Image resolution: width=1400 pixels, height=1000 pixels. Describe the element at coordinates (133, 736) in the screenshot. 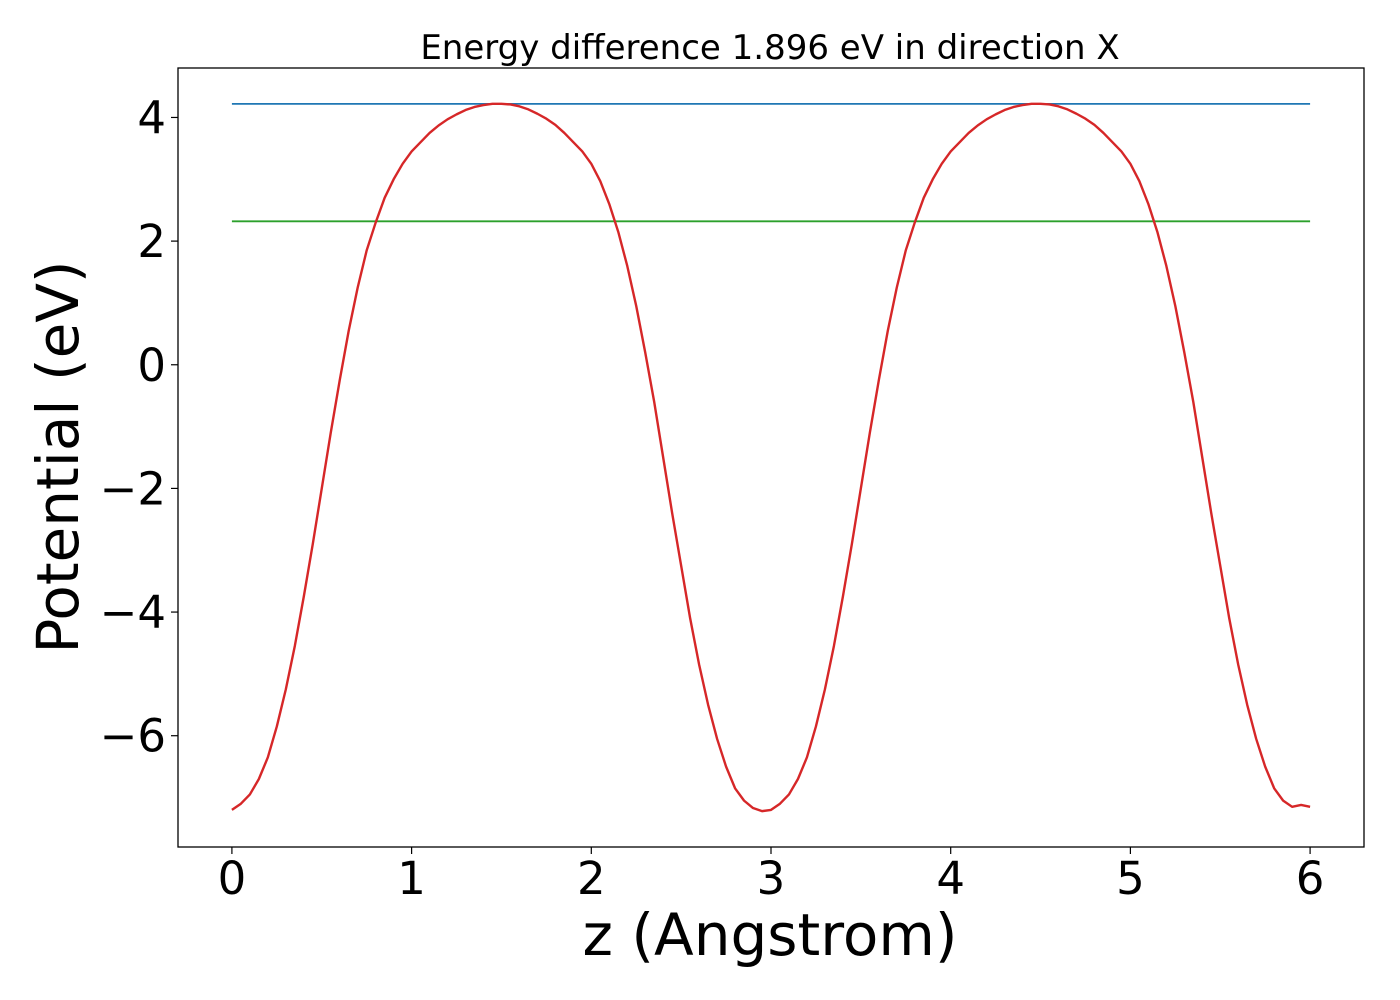

I see `y-tick-label: −6` at that location.